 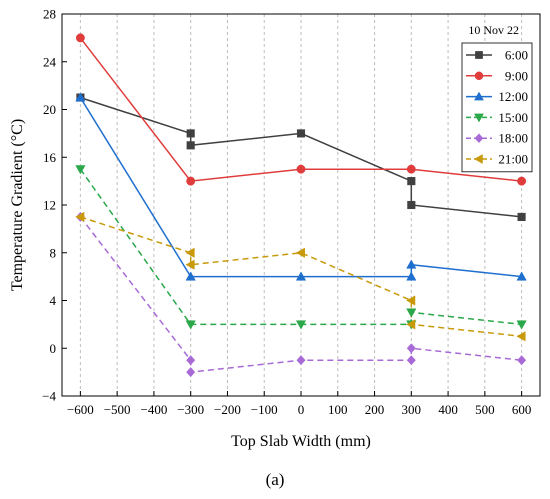 What do you see at coordinates (513, 138) in the screenshot?
I see `legend-label-1800: 18:00` at bounding box center [513, 138].